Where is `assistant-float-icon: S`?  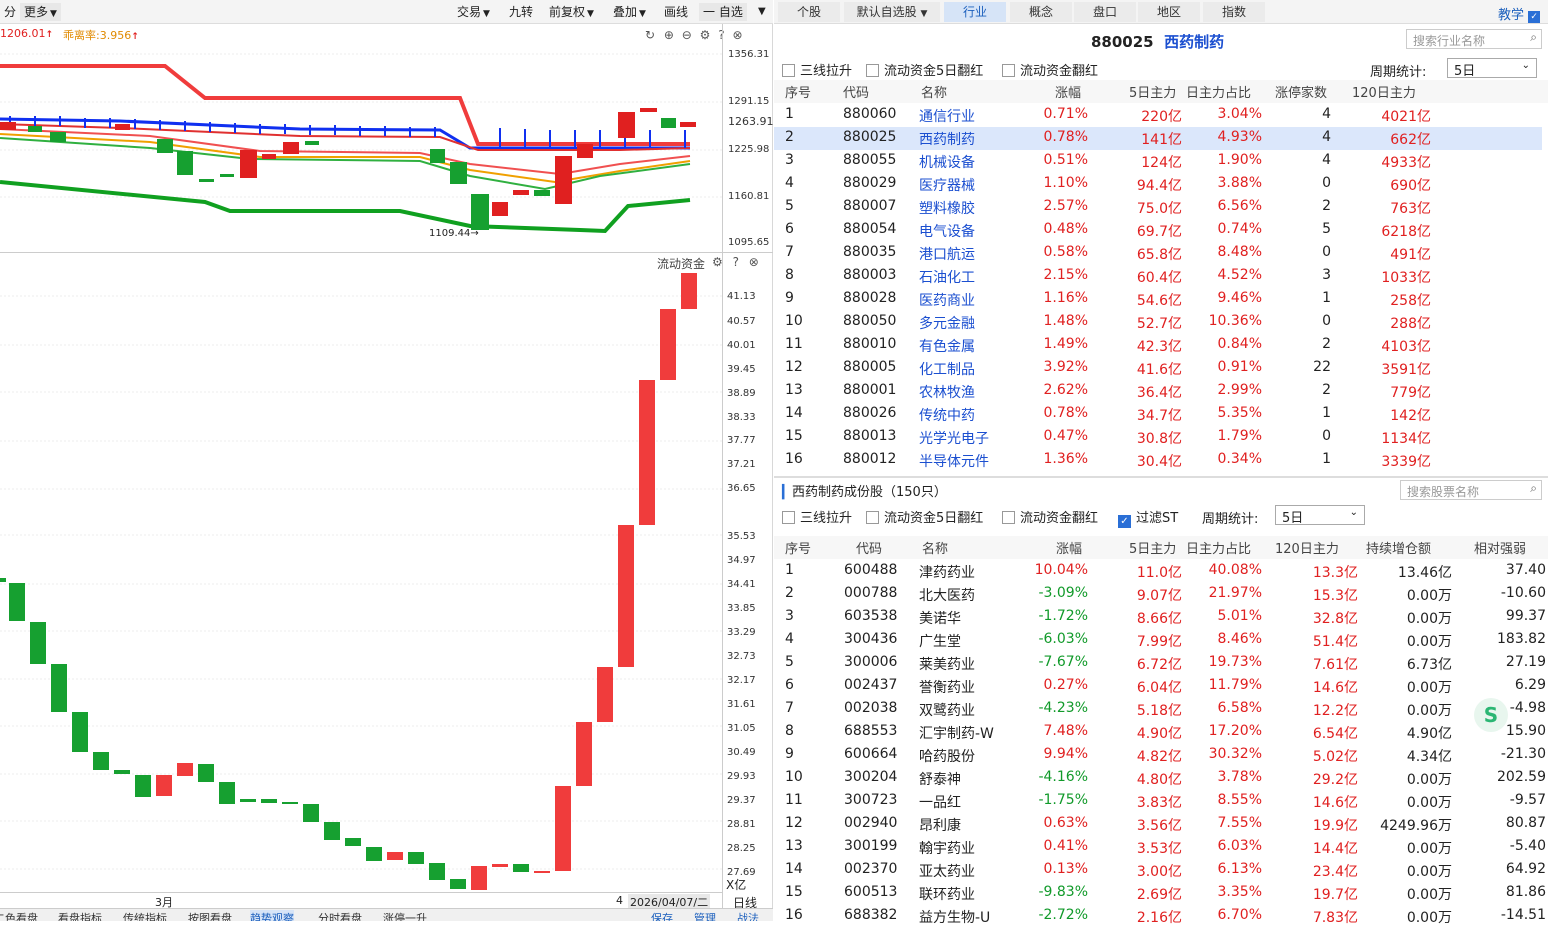 assistant-float-icon: S is located at coordinates (1491, 715).